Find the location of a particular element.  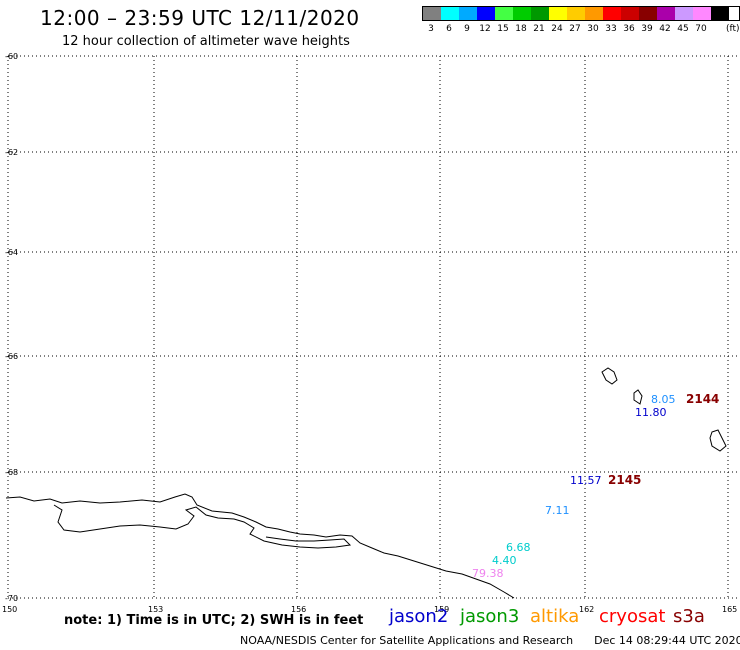

antarctic-coastline is located at coordinates (260, 546).